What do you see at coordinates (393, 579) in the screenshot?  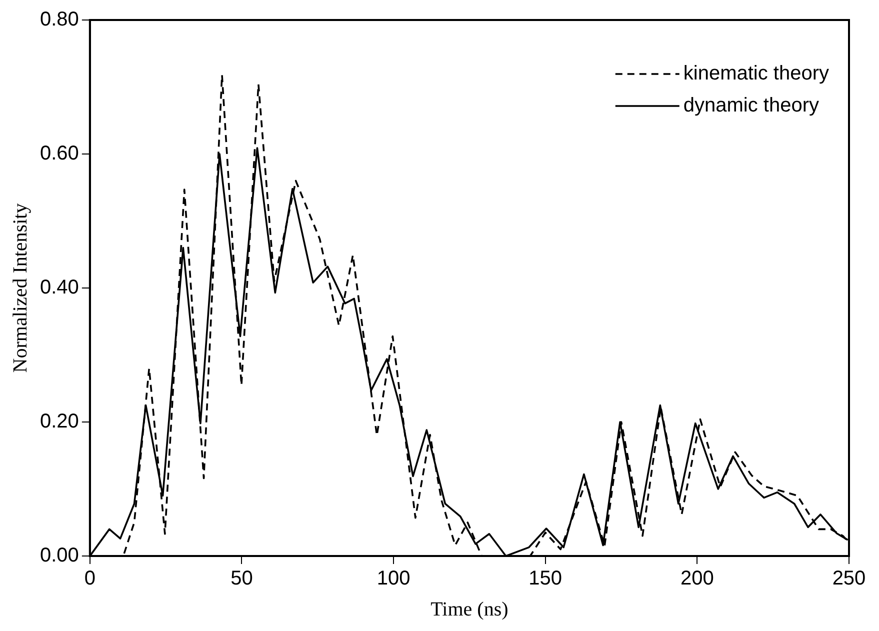 I see `x-tick-label: 100` at bounding box center [393, 579].